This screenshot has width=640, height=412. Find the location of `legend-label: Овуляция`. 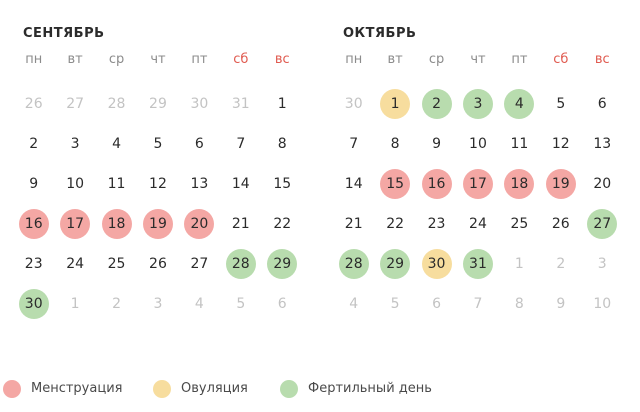

legend-label: Овуляция is located at coordinates (214, 388).